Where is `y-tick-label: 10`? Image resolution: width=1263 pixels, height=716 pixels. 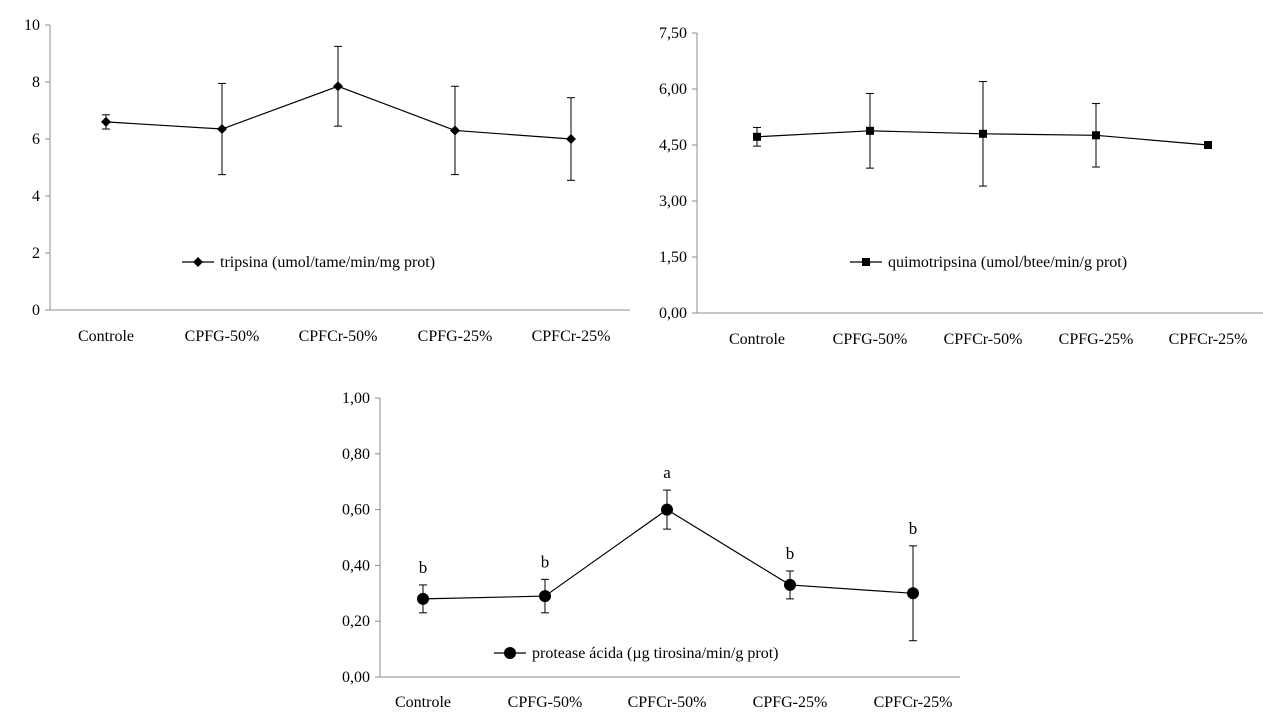 y-tick-label: 10 is located at coordinates (32, 25).